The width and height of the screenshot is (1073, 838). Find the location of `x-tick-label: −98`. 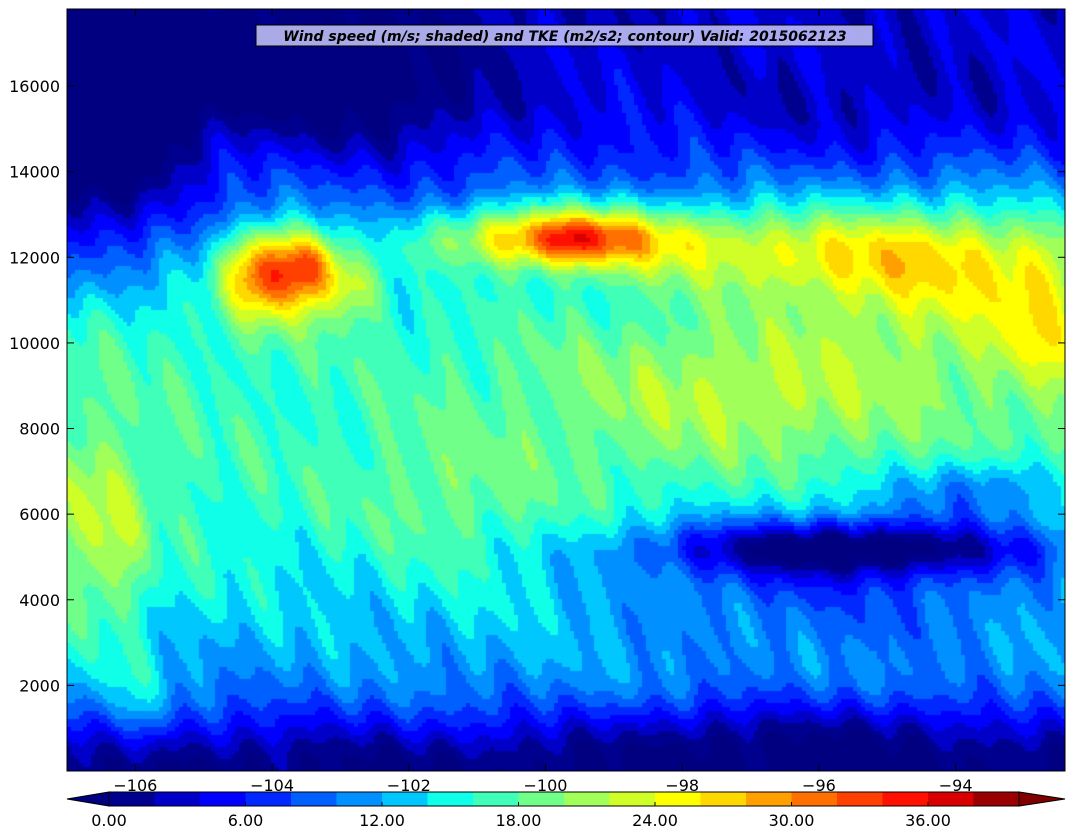

x-tick-label: −98 is located at coordinates (682, 785).